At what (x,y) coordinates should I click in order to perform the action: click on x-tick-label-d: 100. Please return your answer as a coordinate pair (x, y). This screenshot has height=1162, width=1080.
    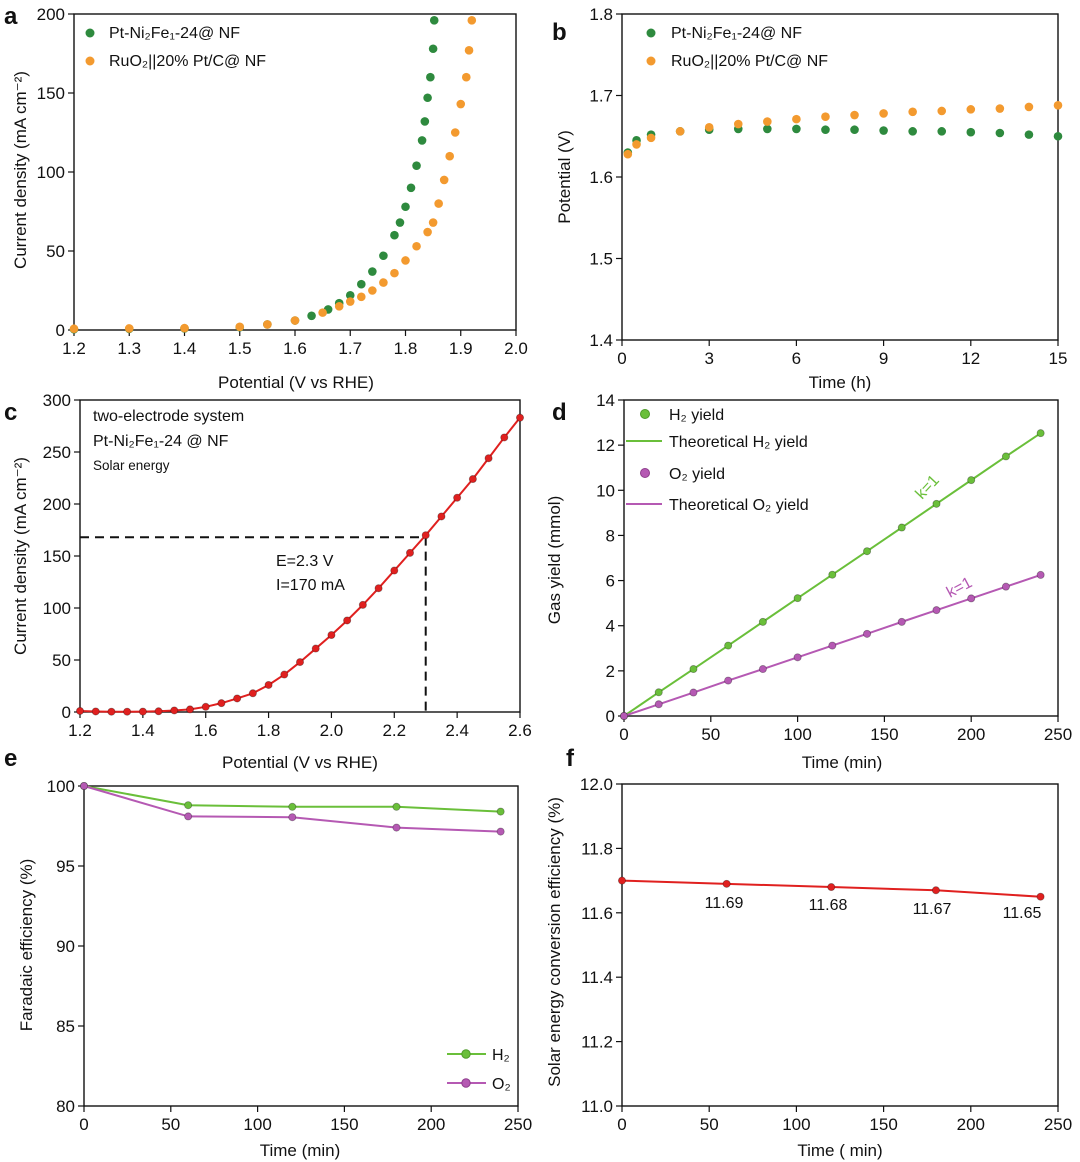
    Looking at the image, I should click on (797, 734).